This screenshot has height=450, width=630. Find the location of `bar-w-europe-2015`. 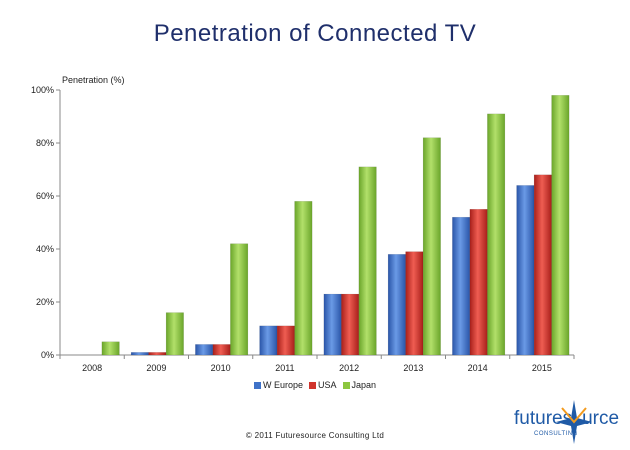

bar-w-europe-2015 is located at coordinates (525, 270).